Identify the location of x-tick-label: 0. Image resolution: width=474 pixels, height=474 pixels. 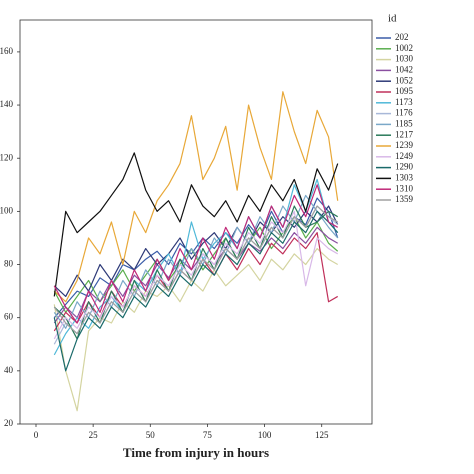
(36, 435).